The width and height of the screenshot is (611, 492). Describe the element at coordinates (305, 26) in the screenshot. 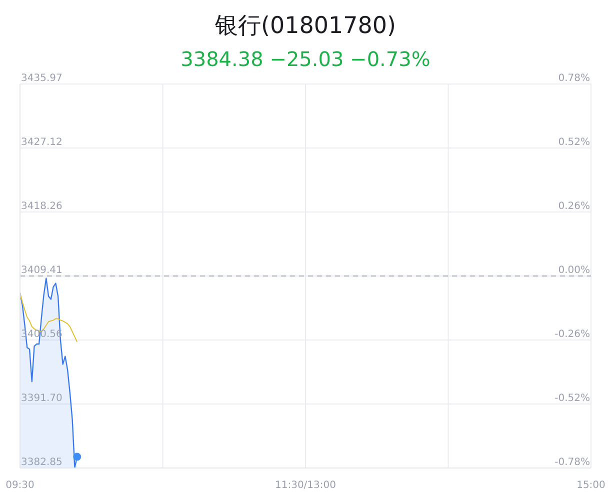

I see `chart-title: 银行(01801780)` at that location.